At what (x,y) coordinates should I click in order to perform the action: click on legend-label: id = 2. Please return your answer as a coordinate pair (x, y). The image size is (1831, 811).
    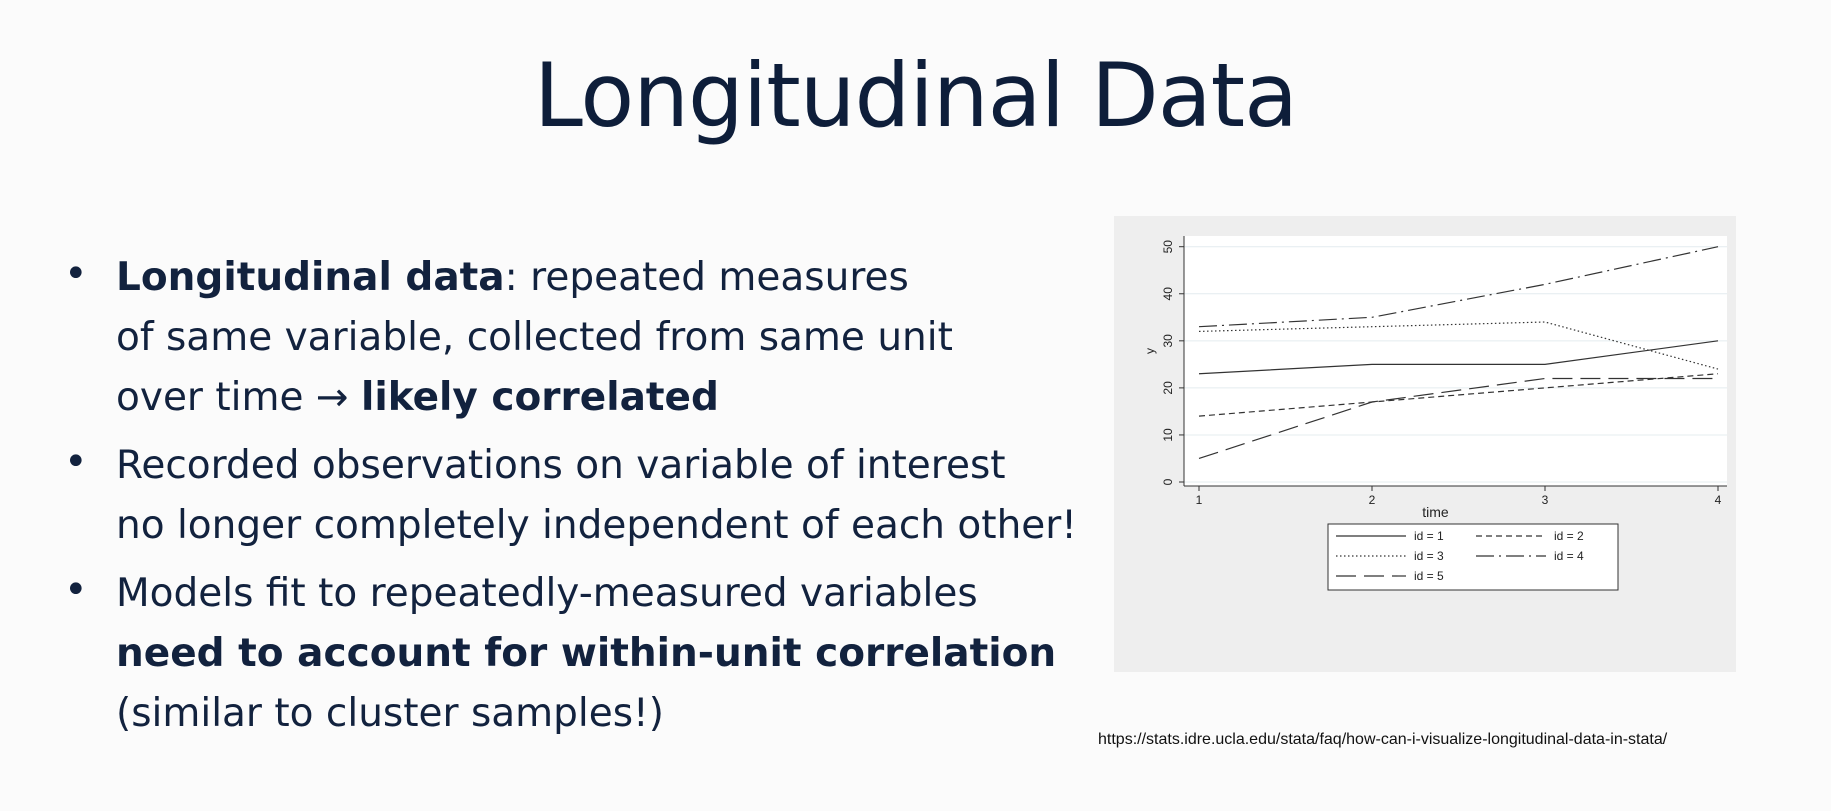
    Looking at the image, I should click on (1569, 536).